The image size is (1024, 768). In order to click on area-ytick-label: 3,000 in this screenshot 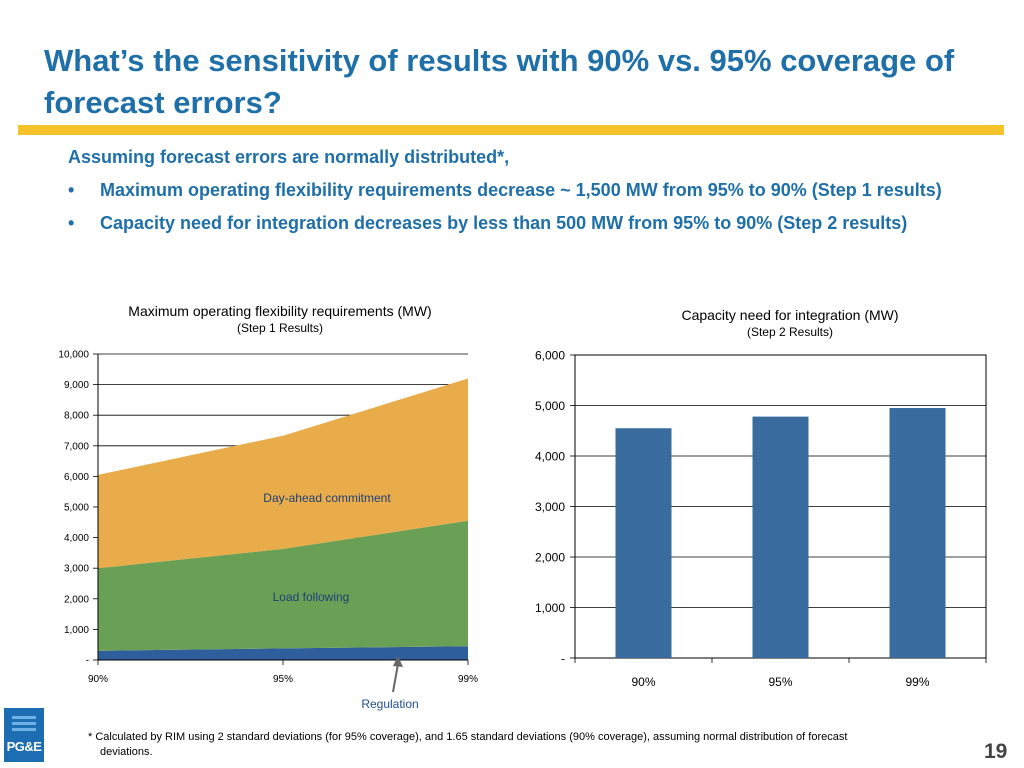, I will do `click(76, 569)`.